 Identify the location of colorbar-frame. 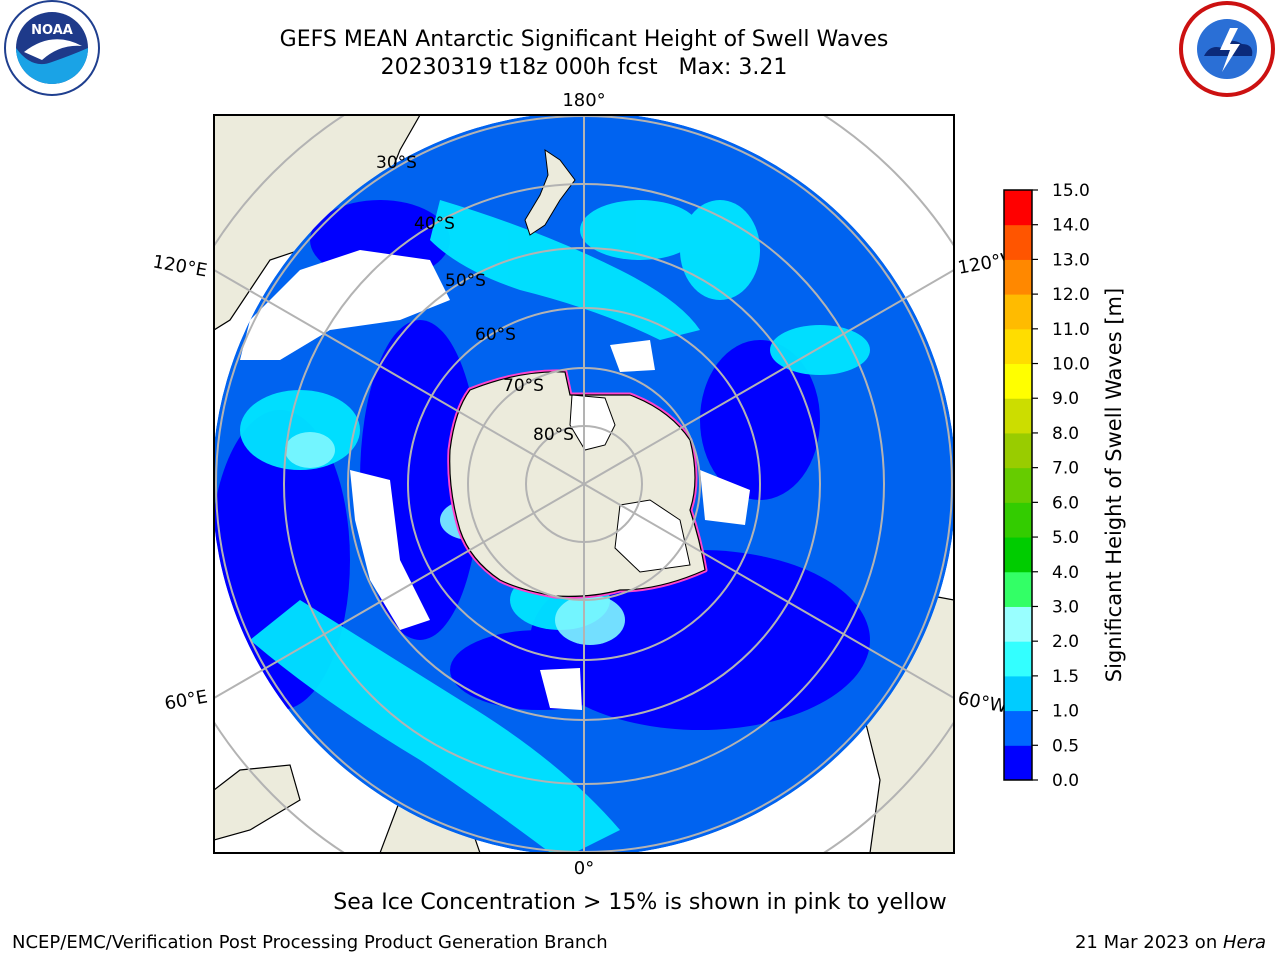
(1018, 485).